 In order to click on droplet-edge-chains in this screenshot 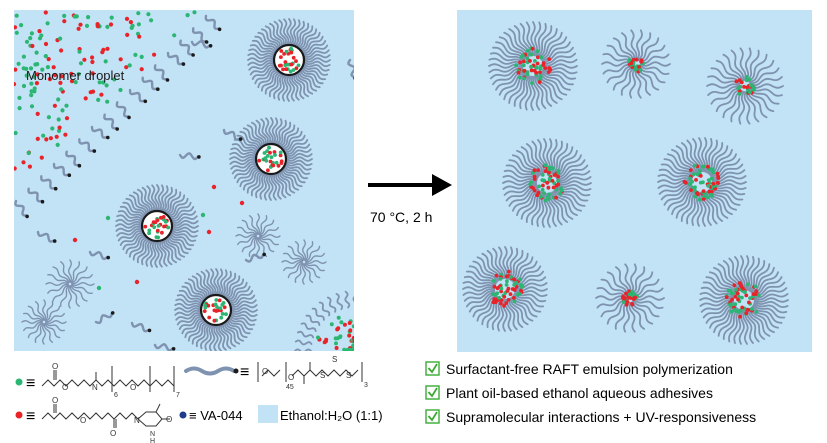, I will do `click(118, 116)`.